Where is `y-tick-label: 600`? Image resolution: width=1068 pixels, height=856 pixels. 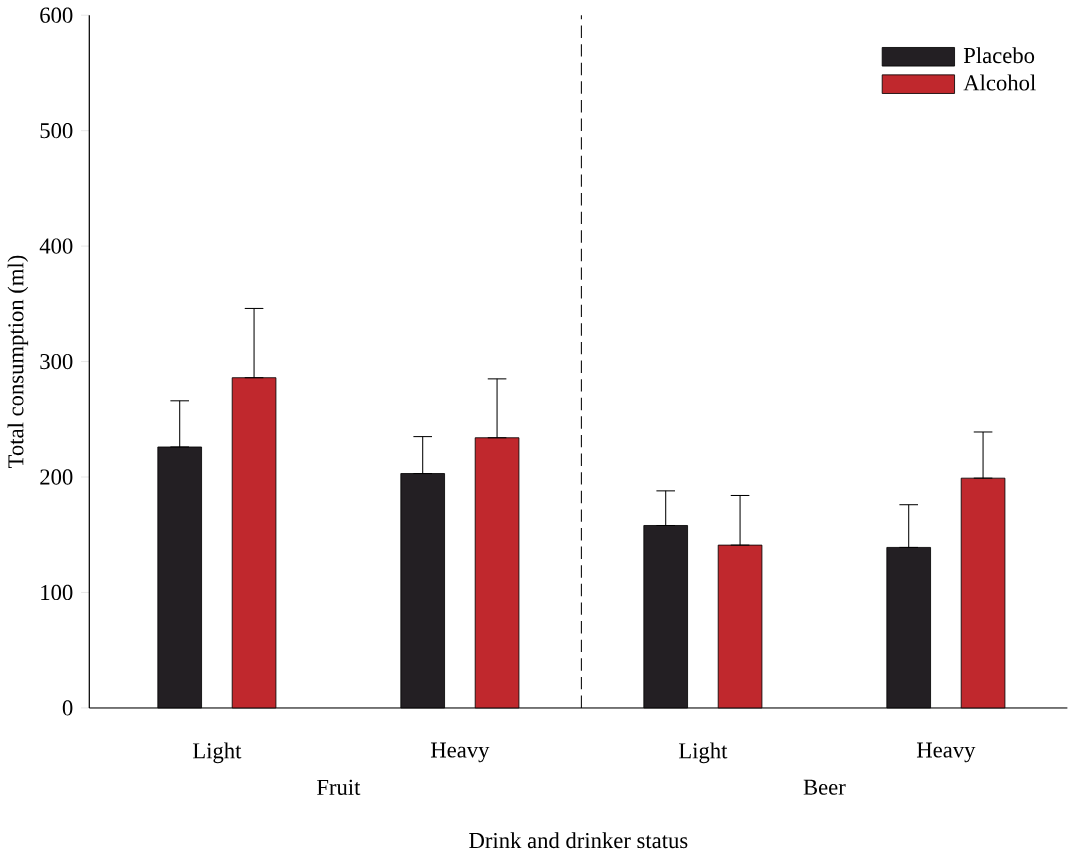
y-tick-label: 600 is located at coordinates (56, 15).